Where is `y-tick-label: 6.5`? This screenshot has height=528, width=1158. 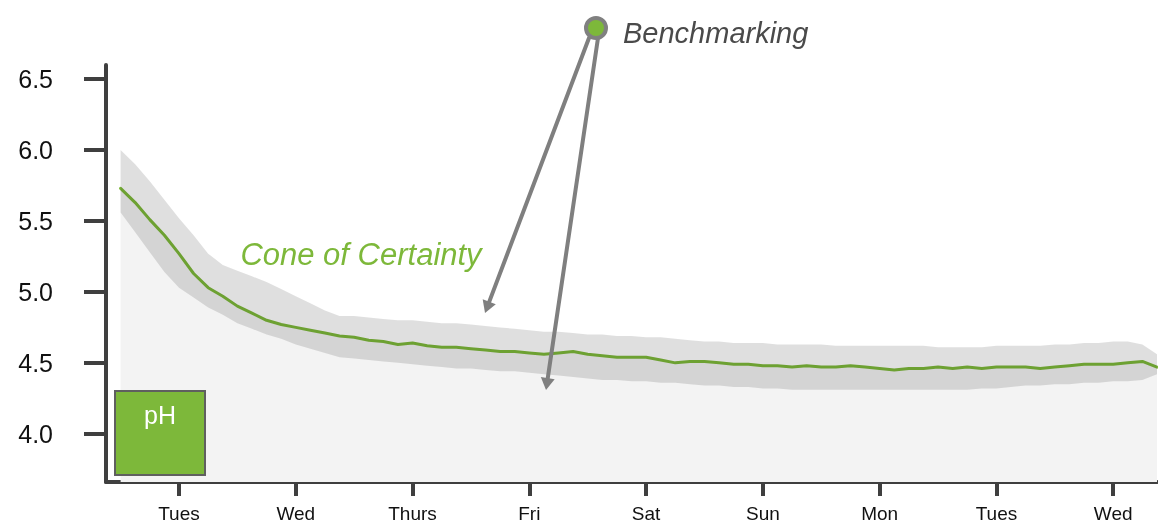 y-tick-label: 6.5 is located at coordinates (35, 79).